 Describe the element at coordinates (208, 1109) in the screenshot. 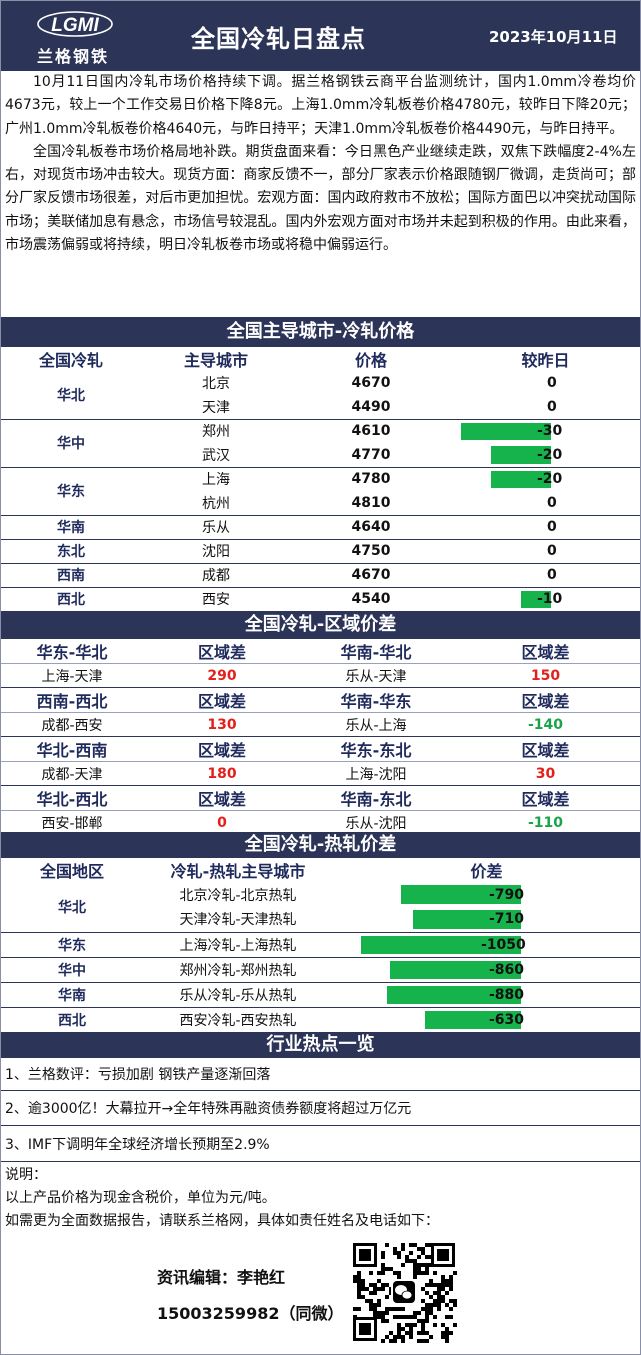

I see `hot-topic-text: 2、逾3000亿！大幕拉开→全年特殊再融资债券额度将超过万亿元` at that location.